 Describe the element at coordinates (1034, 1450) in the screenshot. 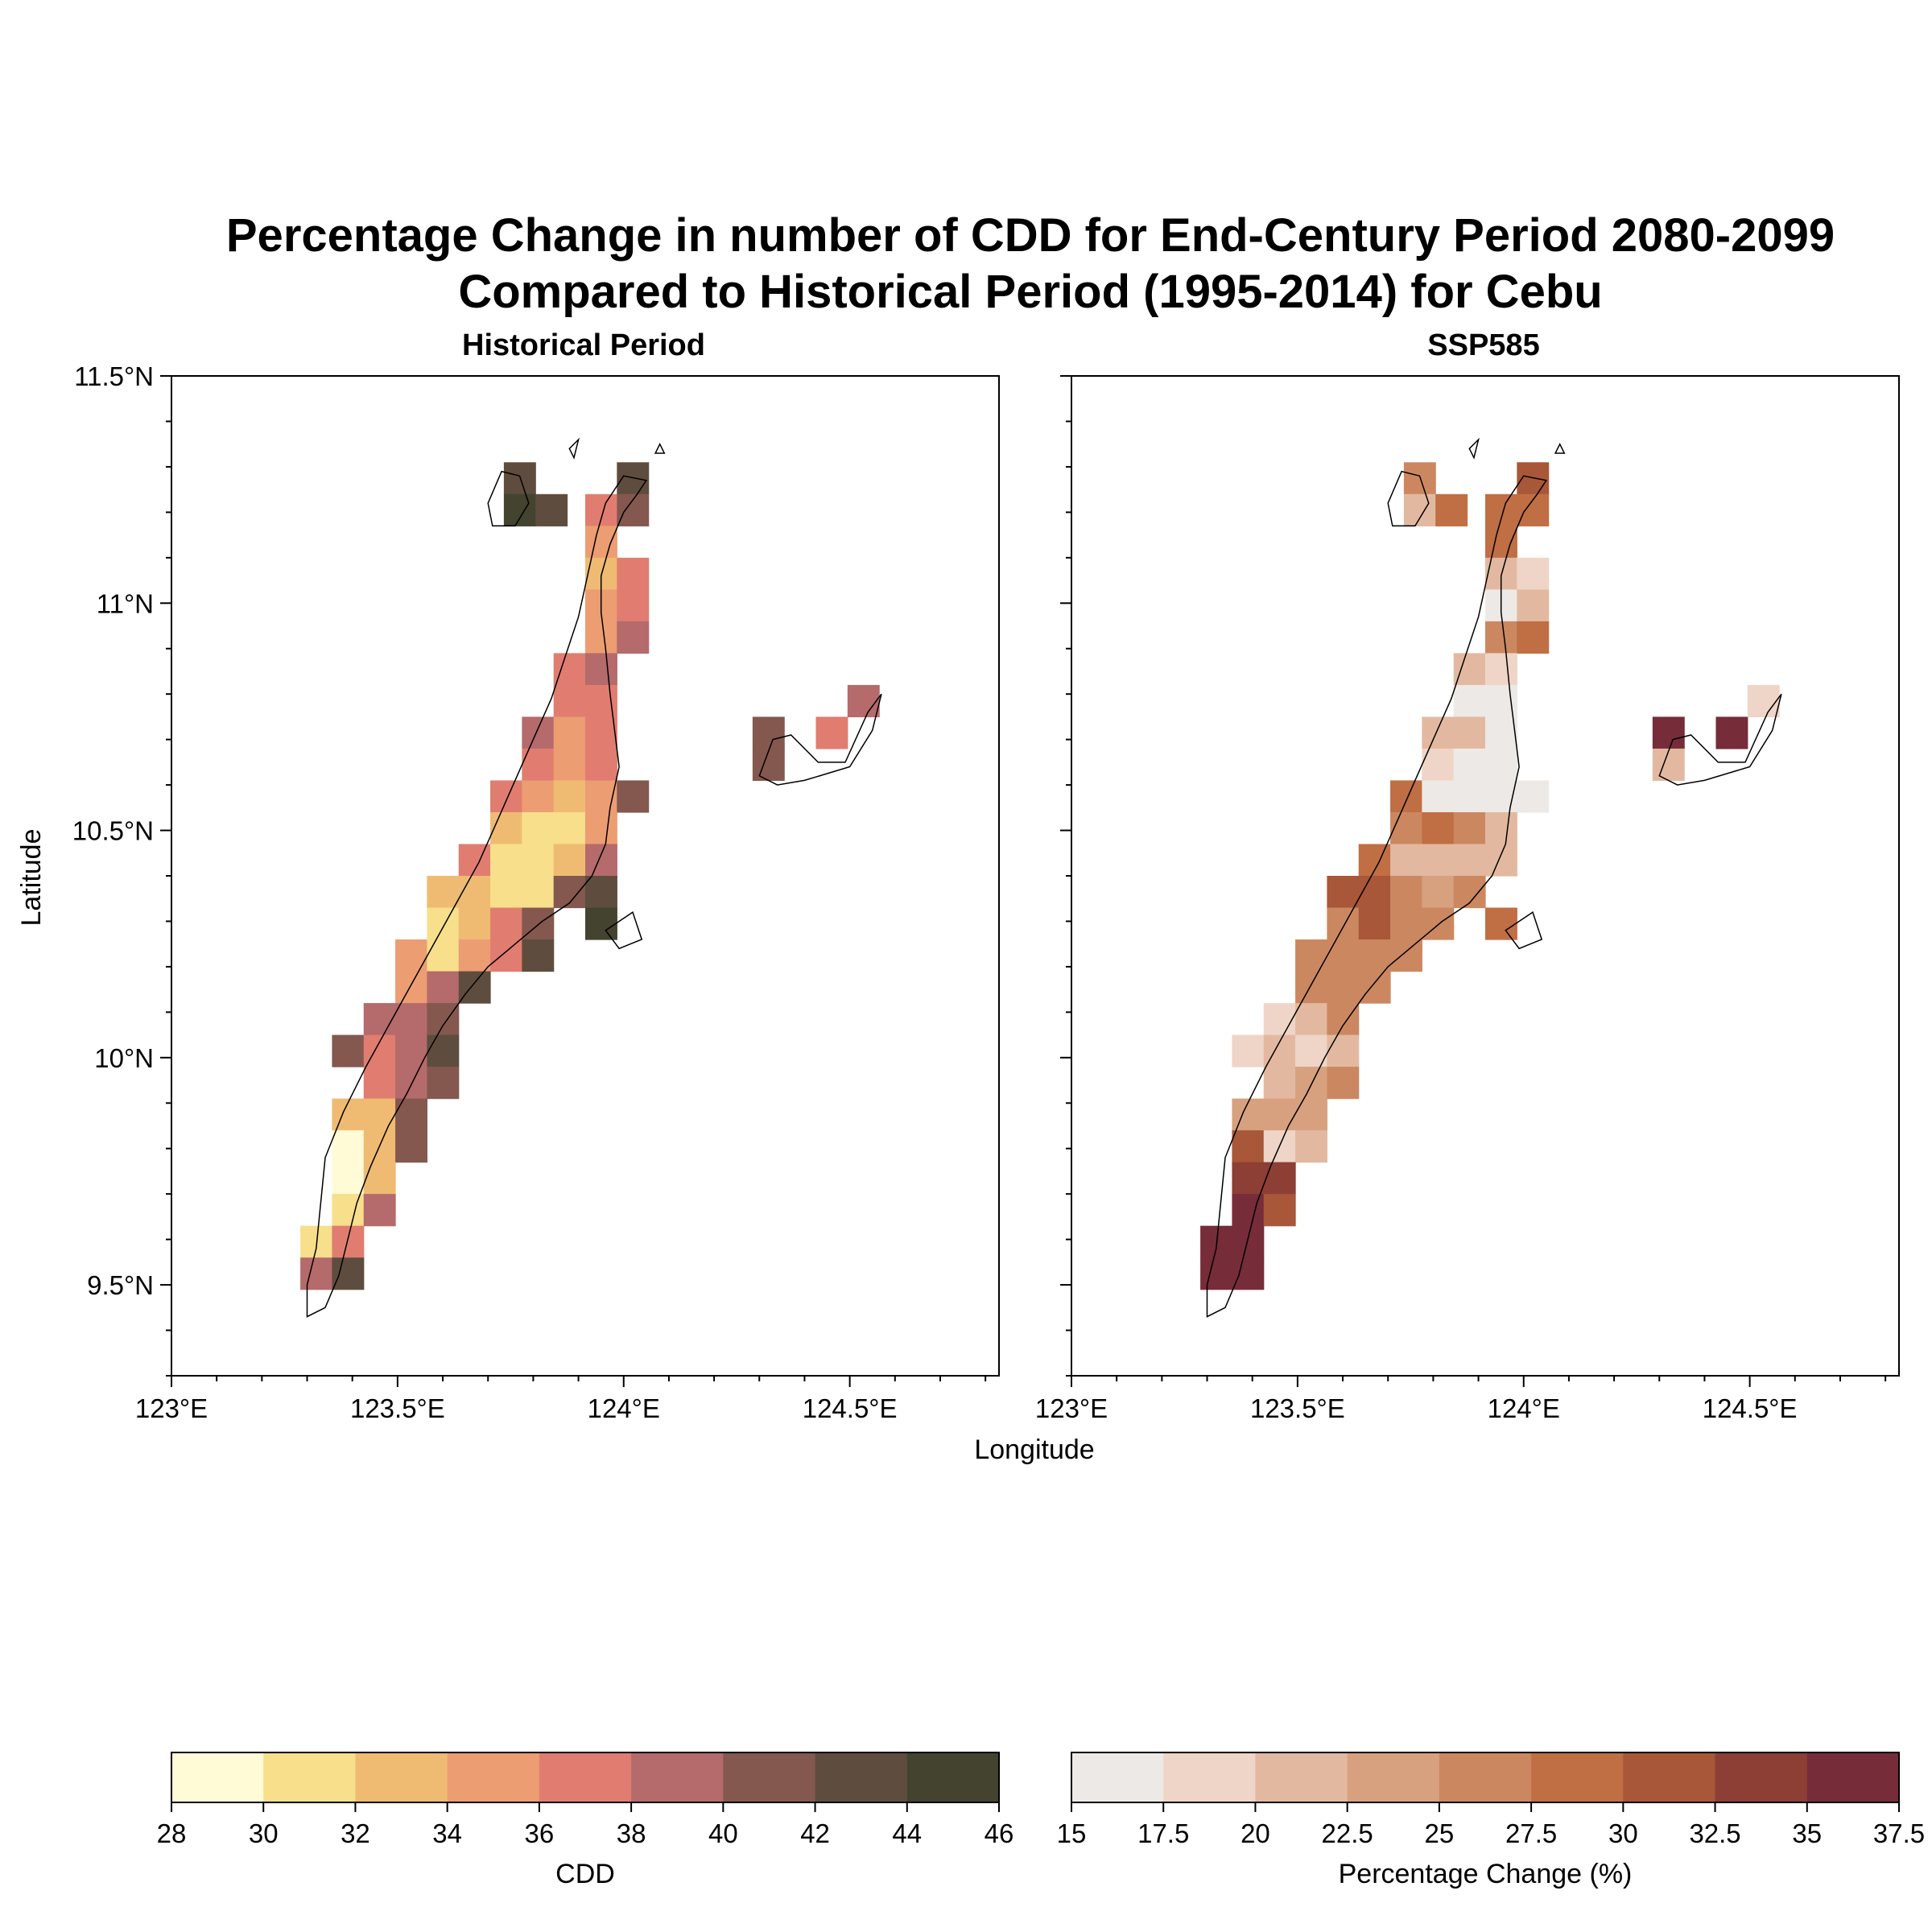

I see `x-axis-label: Longitude` at that location.